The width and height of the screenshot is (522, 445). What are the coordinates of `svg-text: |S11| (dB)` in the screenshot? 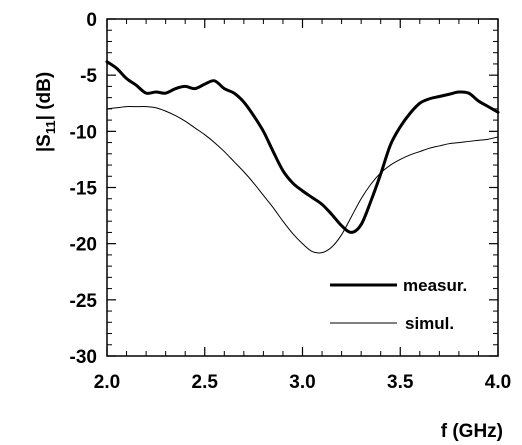 It's located at (46, 112).